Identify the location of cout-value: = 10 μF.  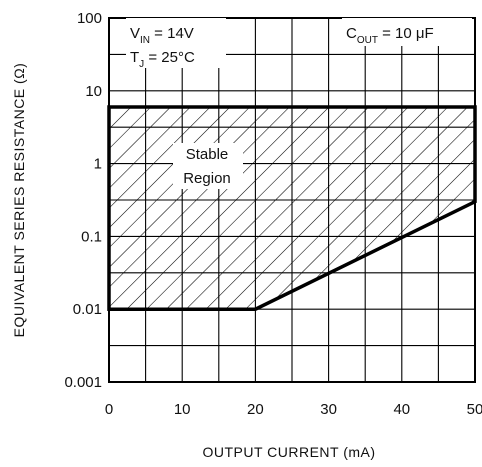
(406, 33).